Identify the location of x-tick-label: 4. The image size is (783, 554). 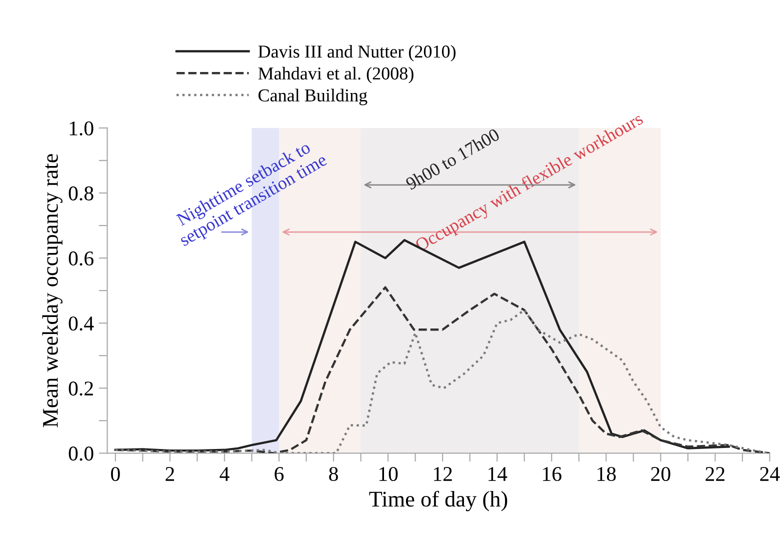
(225, 474).